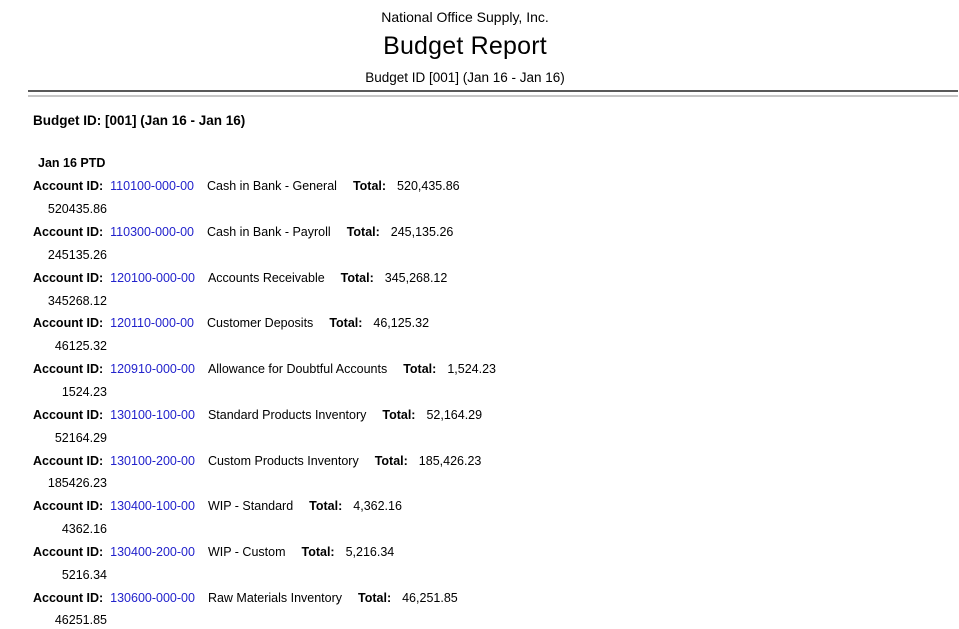 Image resolution: width=959 pixels, height=629 pixels. Describe the element at coordinates (84, 529) in the screenshot. I see `ptd-value: 4362.16` at that location.